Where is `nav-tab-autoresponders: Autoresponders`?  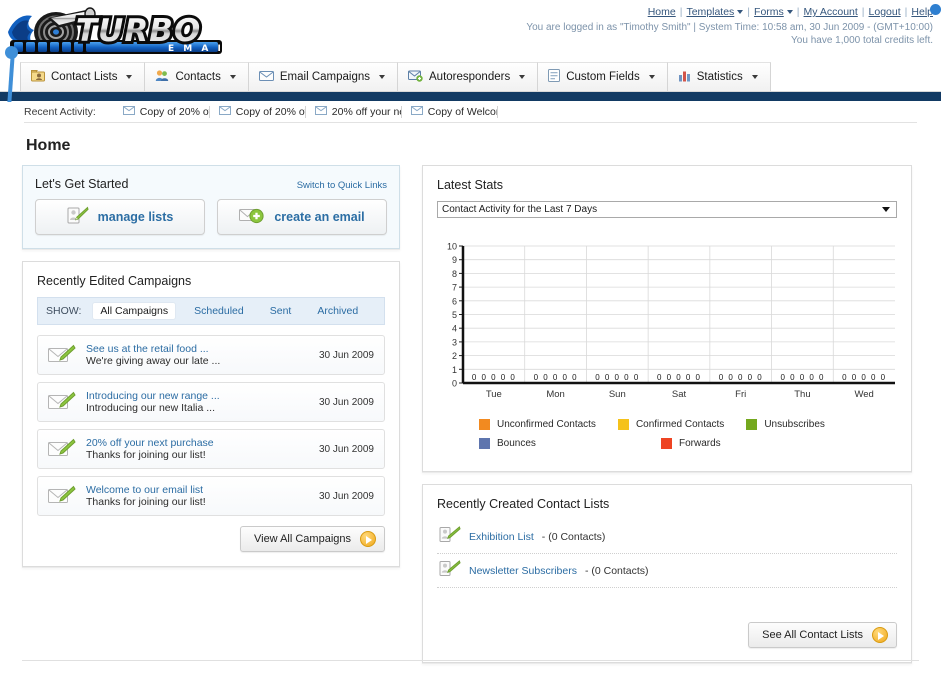 nav-tab-autoresponders: Autoresponders is located at coordinates (468, 76).